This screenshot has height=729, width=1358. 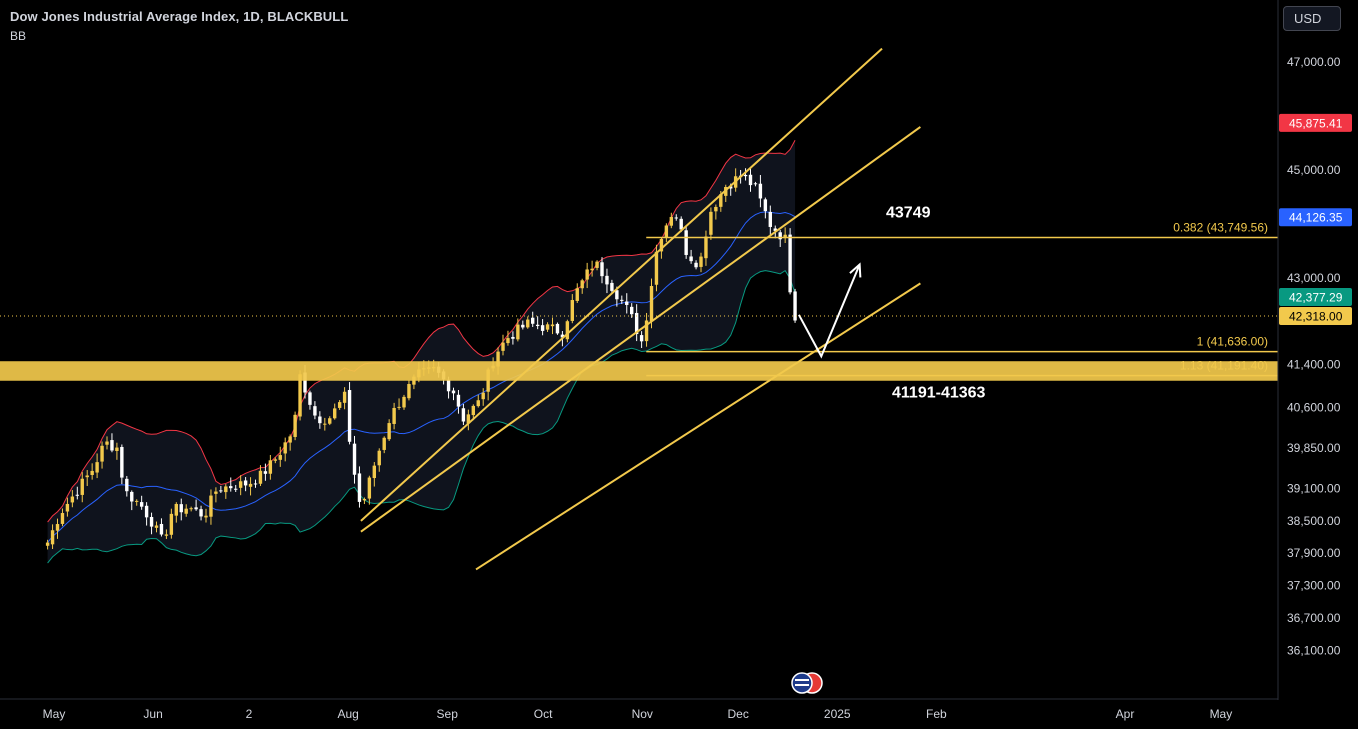 I want to click on time-tick-label: Jun, so click(x=152, y=714).